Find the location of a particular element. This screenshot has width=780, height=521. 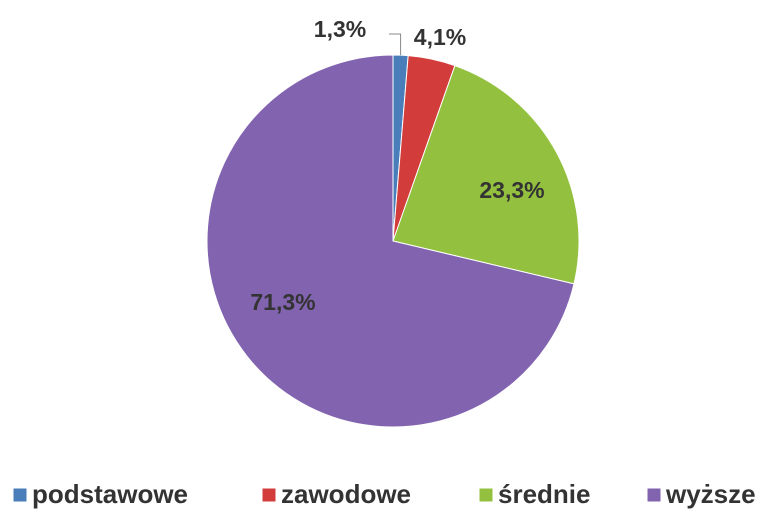

legend-label: zawodowe is located at coordinates (346, 494).